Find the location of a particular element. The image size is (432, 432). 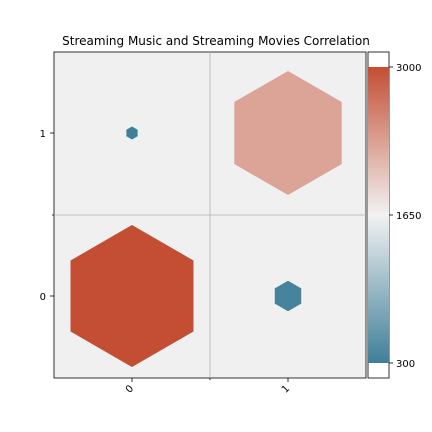

x-tick-label-1: 1 is located at coordinates (286, 389).